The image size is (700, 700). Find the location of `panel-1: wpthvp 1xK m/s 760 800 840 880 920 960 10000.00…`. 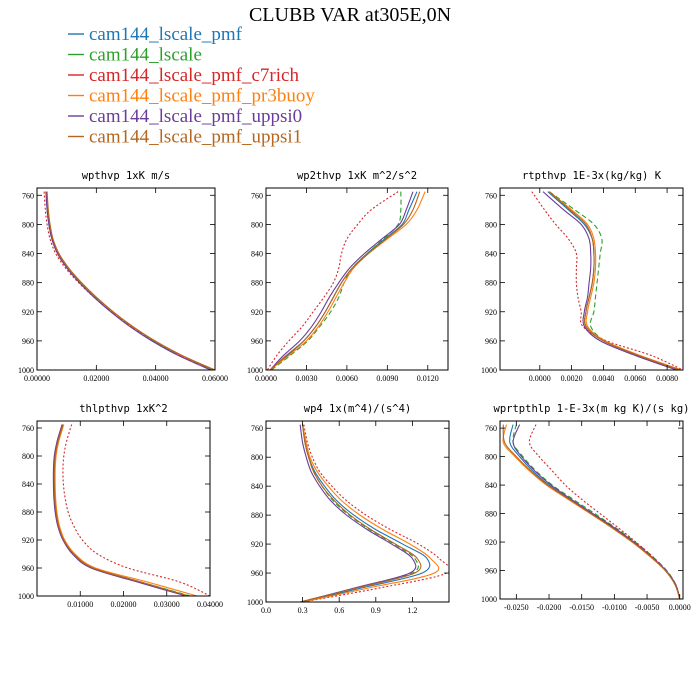

panel-1: wpthvp 1xK m/s 760 800 840 880 920 960 10000.00… is located at coordinates (123, 276).